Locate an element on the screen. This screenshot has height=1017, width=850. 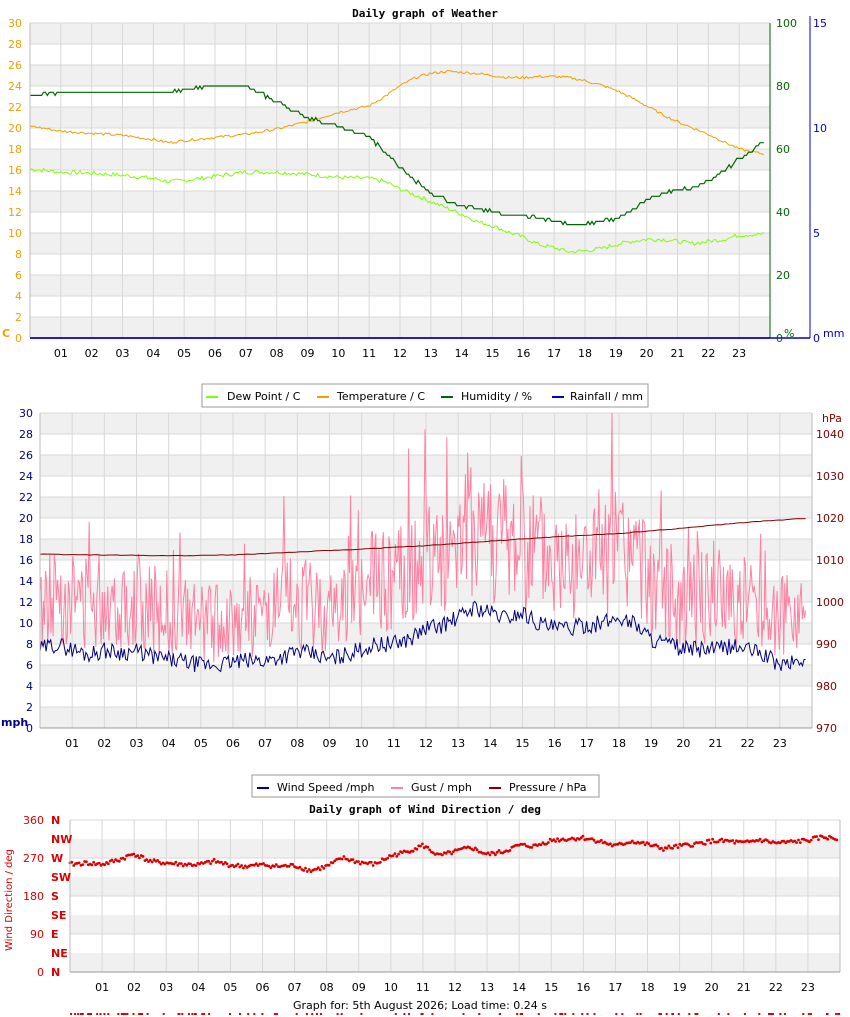
direction-hour-label: 10 is located at coordinates (391, 987).